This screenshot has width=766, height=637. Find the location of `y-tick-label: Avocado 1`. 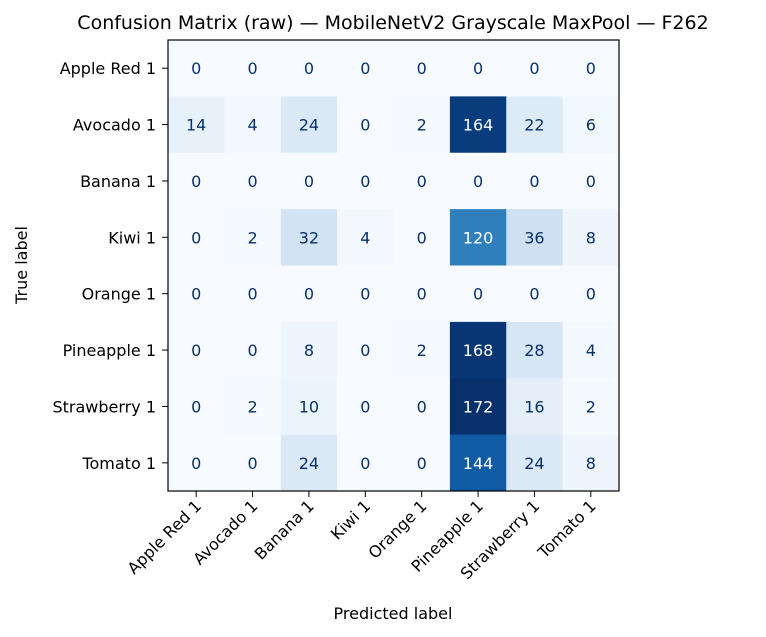

y-tick-label: Avocado 1 is located at coordinates (114, 125).